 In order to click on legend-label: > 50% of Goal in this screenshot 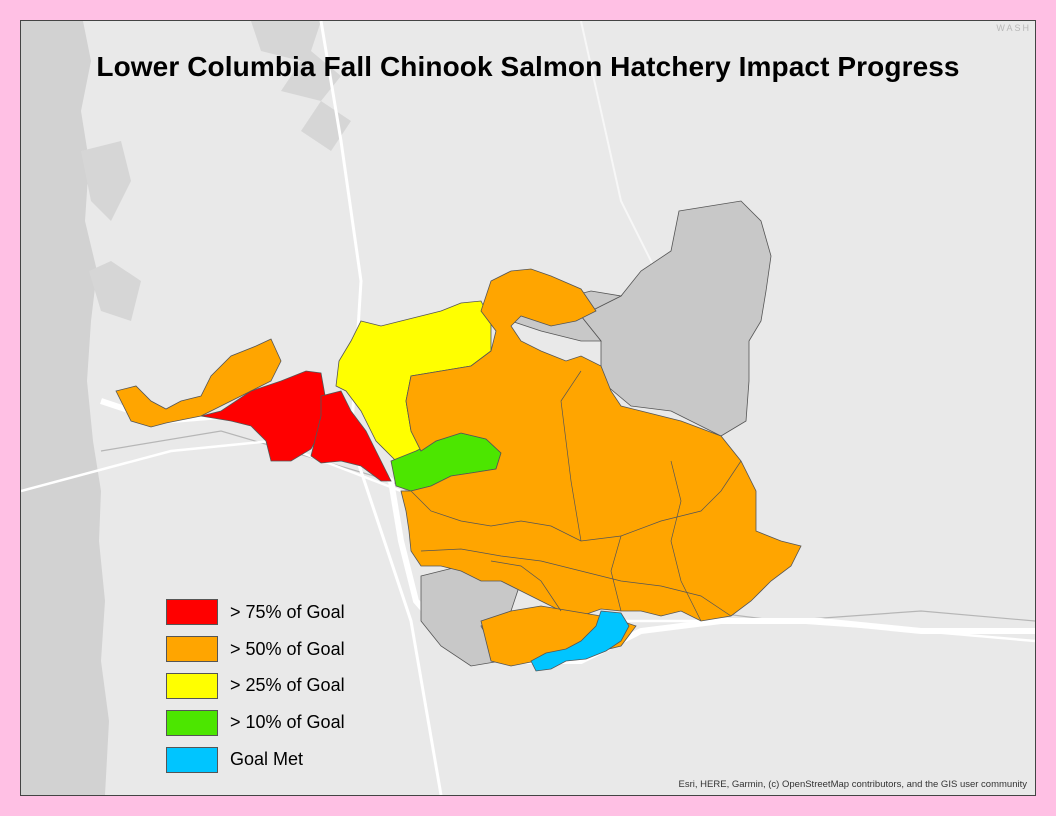, I will do `click(287, 648)`.